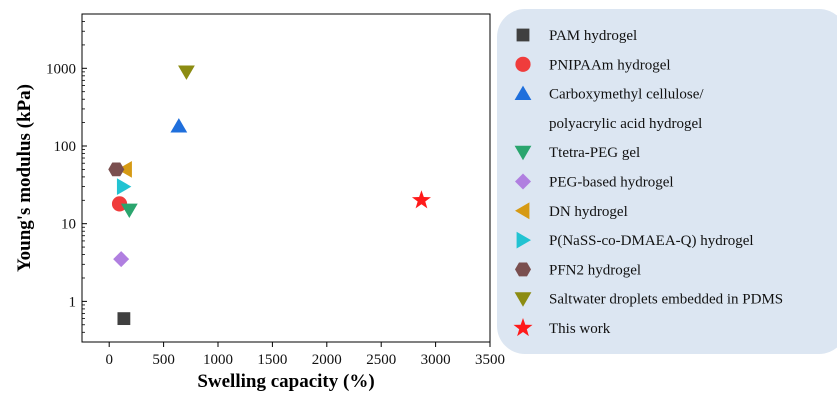 This screenshot has width=837, height=396. I want to click on legend-label: Ttetra-PEG gel, so click(594, 153).